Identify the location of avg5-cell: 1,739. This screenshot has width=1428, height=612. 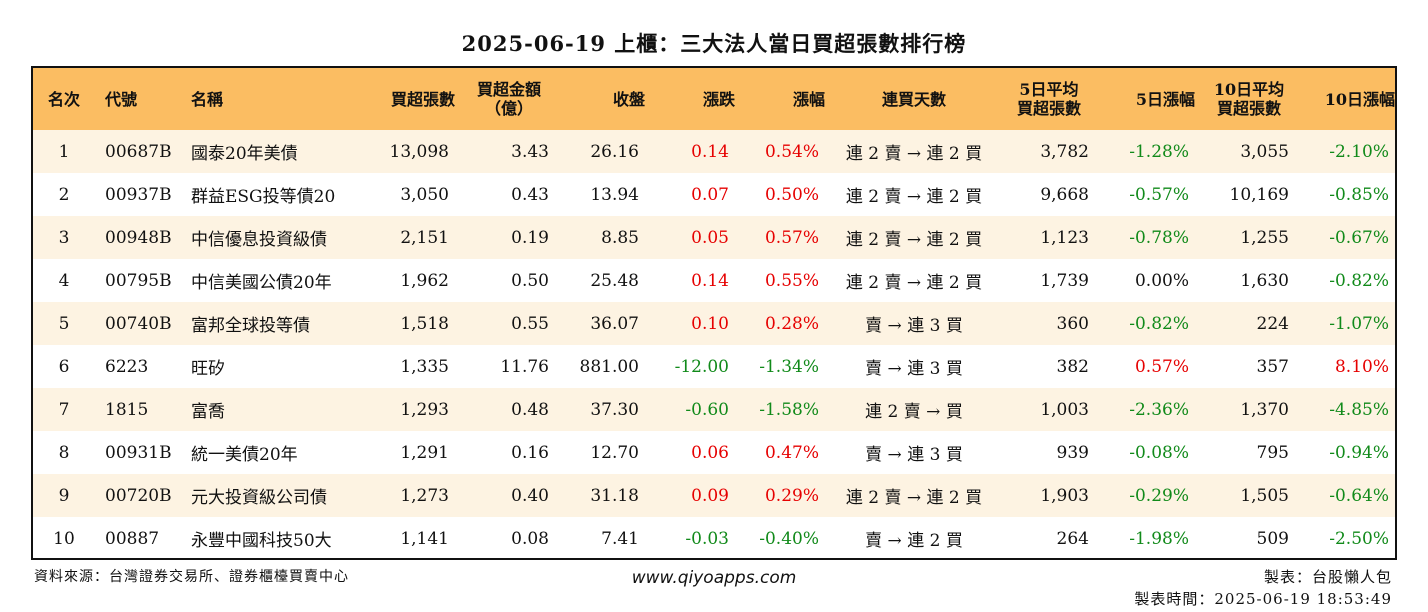
(1064, 280).